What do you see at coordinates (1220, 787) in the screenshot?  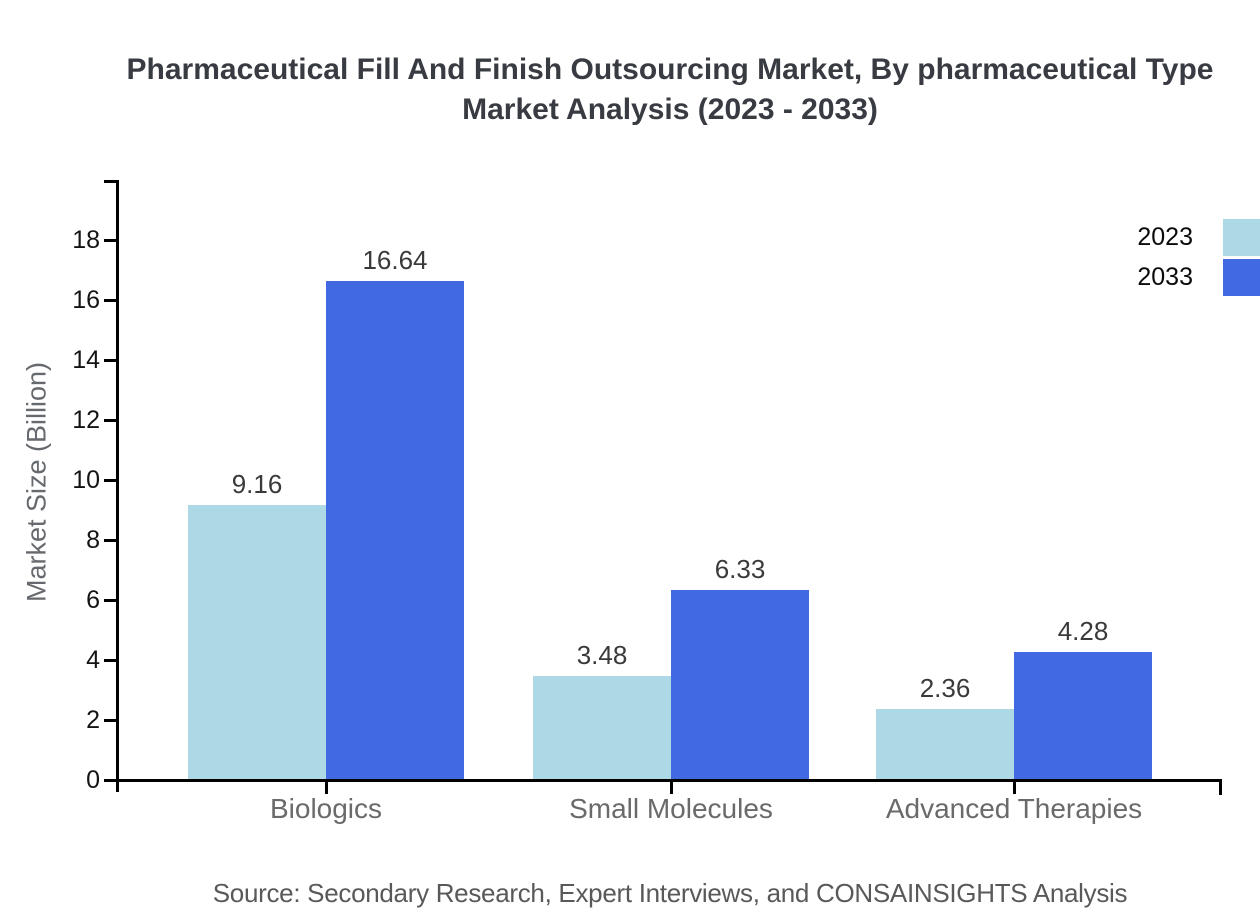 I see `x-axis-end-cap` at bounding box center [1220, 787].